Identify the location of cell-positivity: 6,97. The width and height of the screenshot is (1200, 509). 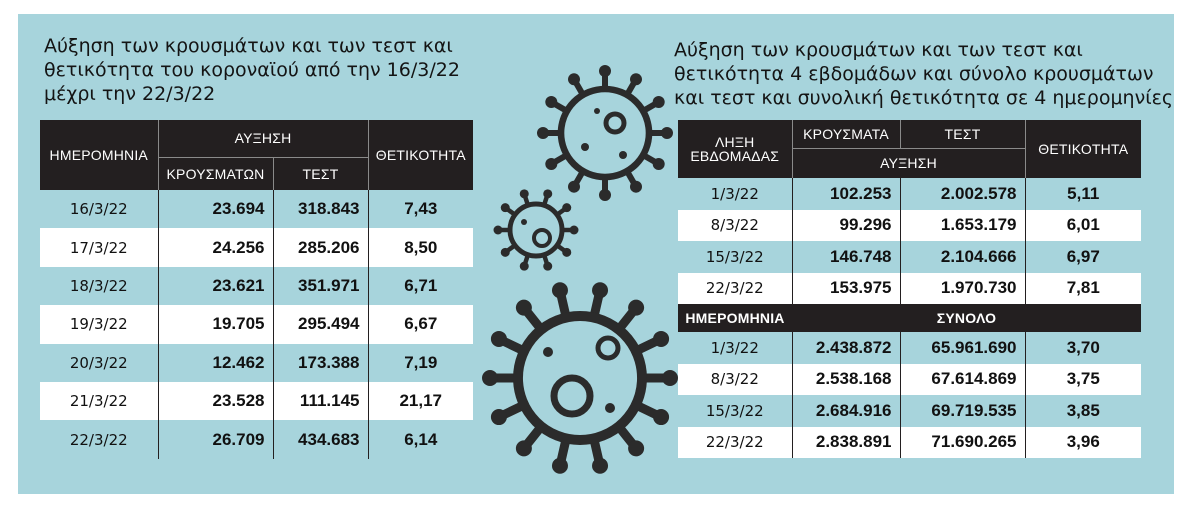
(1082, 257).